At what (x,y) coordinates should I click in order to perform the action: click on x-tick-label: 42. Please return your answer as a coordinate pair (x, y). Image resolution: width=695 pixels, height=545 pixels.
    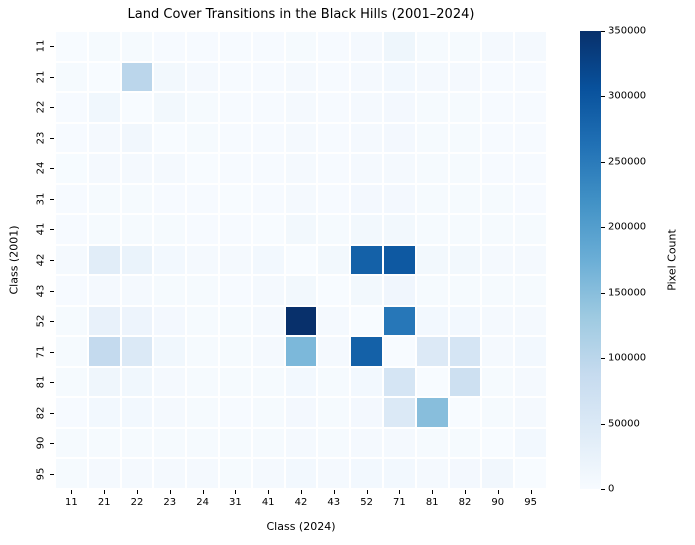
    Looking at the image, I should click on (301, 502).